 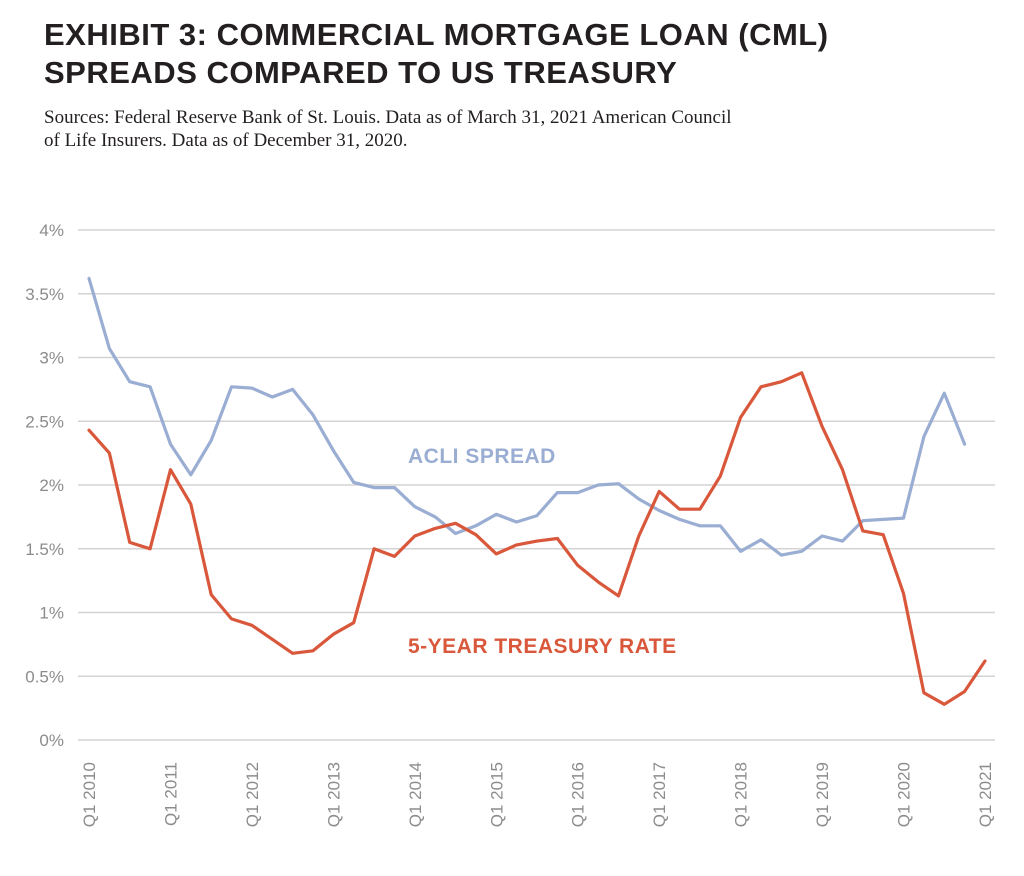 What do you see at coordinates (415, 794) in the screenshot?
I see `x-tick-label: Q1 2014` at bounding box center [415, 794].